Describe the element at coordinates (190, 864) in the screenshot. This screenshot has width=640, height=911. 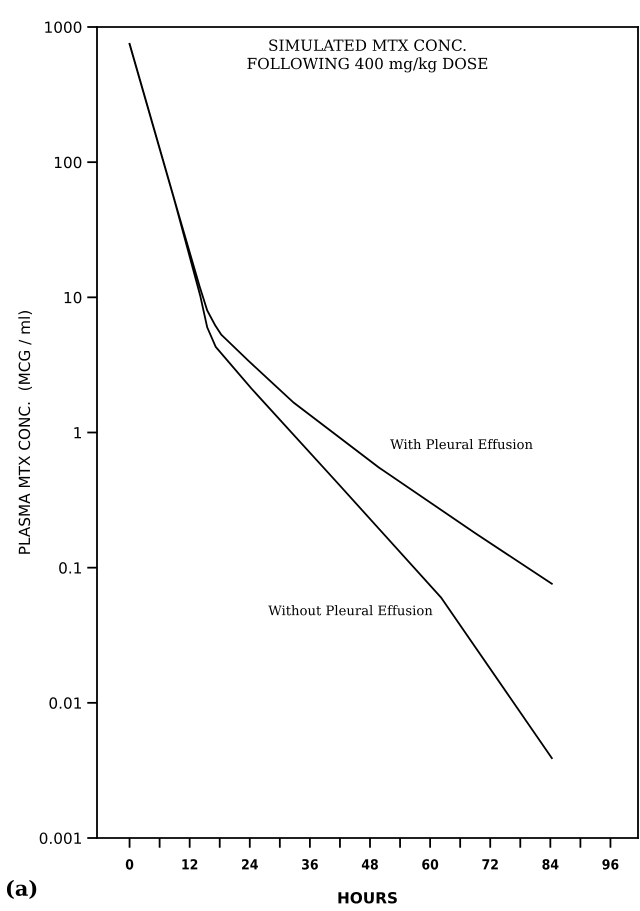
I see `x-tick-label: 12` at that location.